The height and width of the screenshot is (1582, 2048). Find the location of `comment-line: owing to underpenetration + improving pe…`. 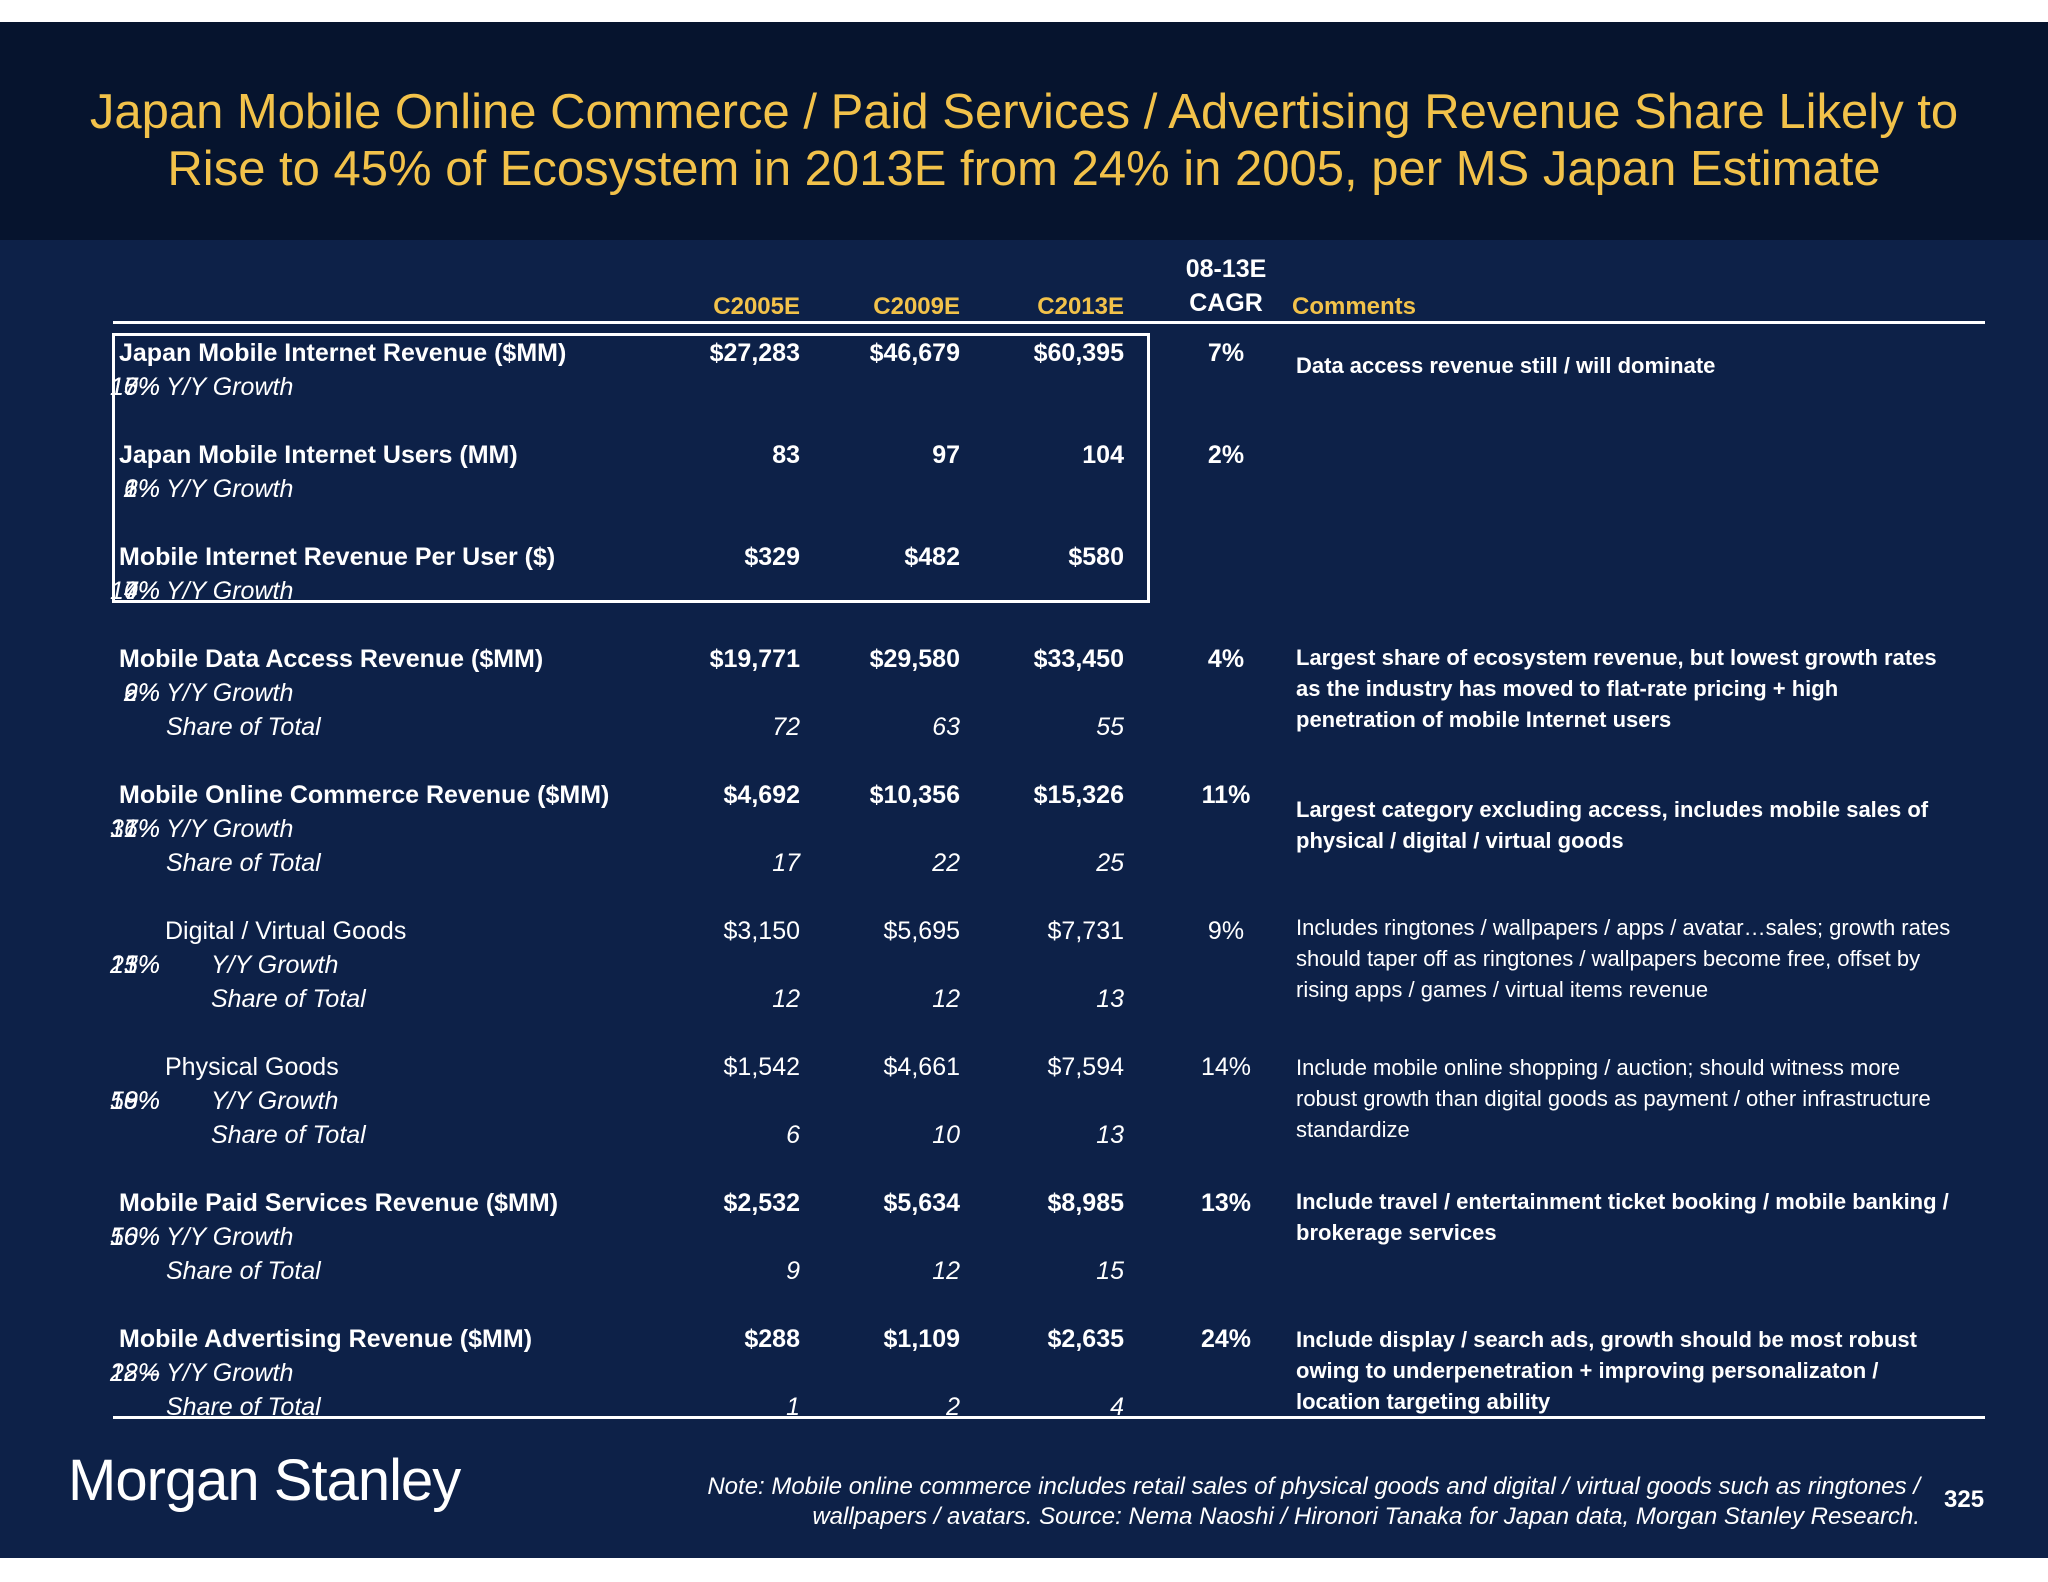

comment-line: owing to underpenetration + improving pe… is located at coordinates (1587, 1370).